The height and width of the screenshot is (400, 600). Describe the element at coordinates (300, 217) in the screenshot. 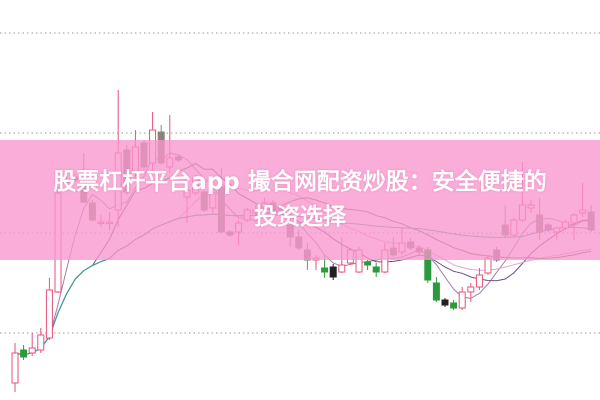

I see `title-line-2: 投资选择` at that location.